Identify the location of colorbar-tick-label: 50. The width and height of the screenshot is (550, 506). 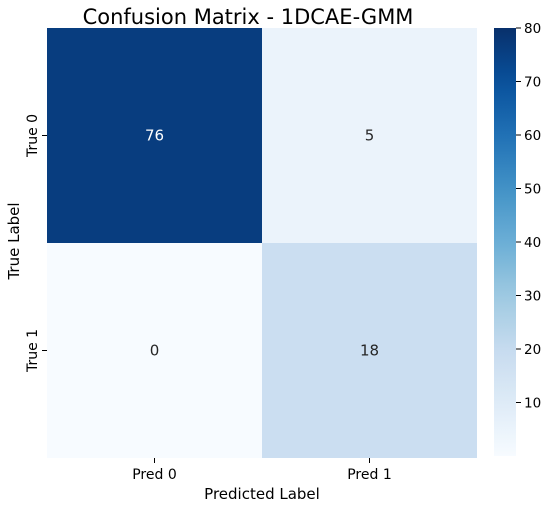
(532, 190).